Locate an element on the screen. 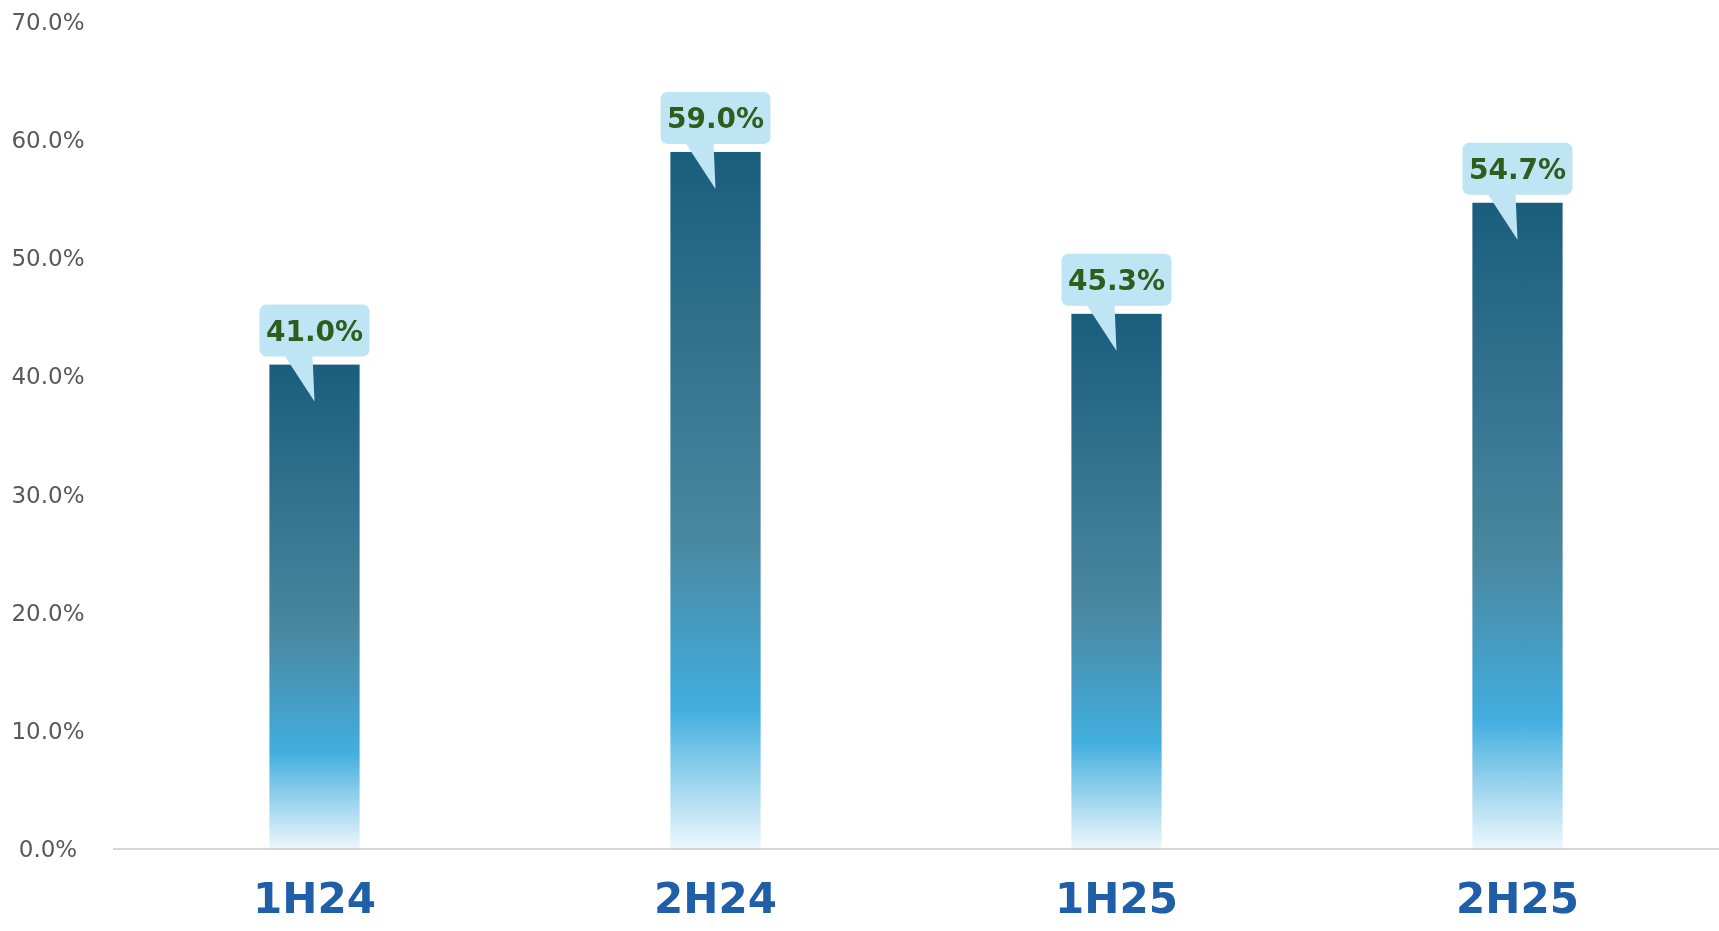 The image size is (1719, 931). data-label: 54.7% is located at coordinates (1517, 169).